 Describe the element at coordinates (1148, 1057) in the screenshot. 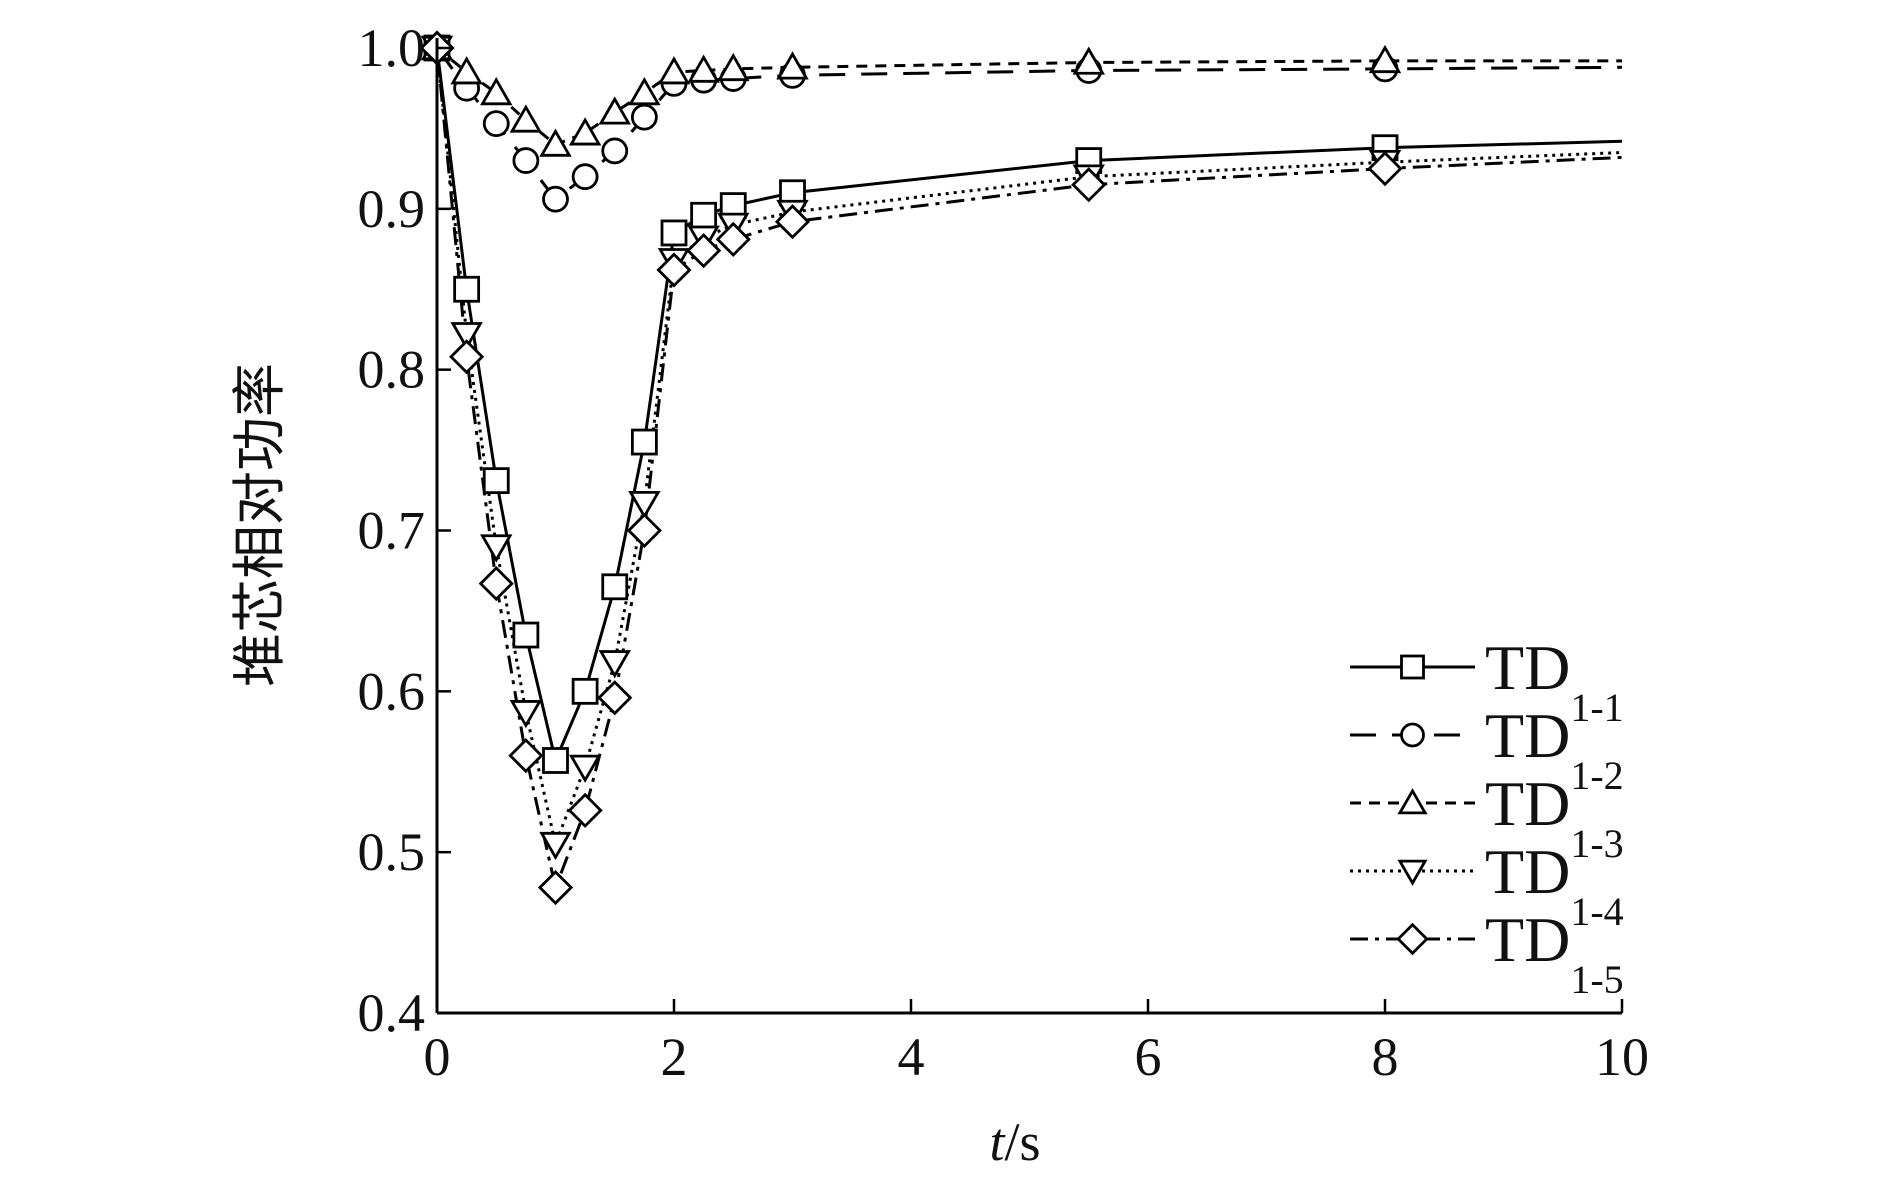

I see `x-tick-label: 6` at that location.